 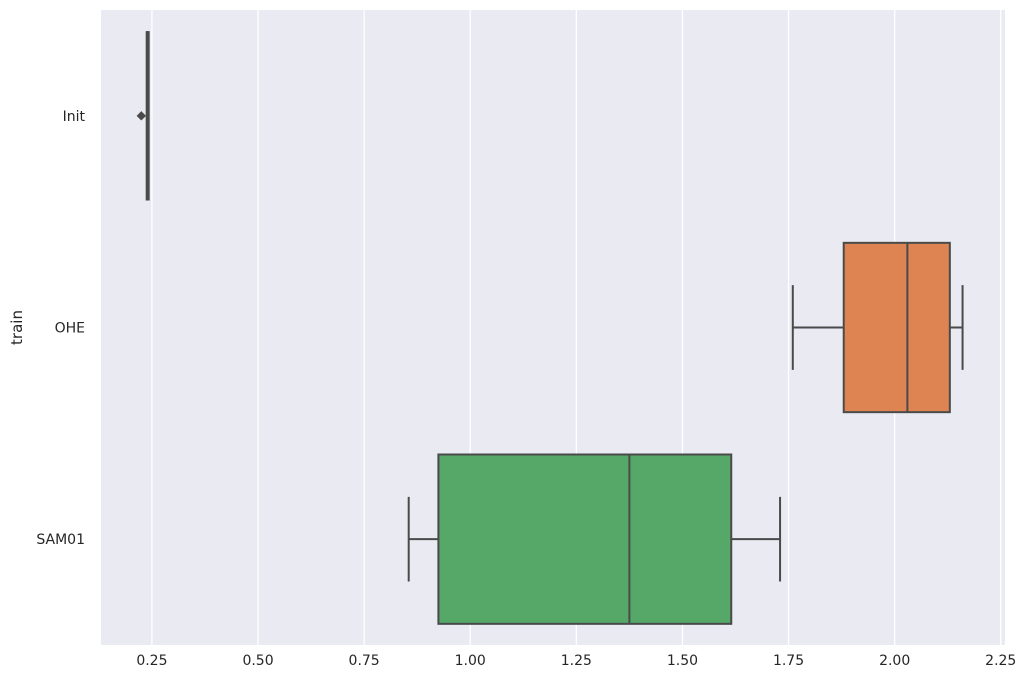 I want to click on box-sam01, so click(x=594, y=539).